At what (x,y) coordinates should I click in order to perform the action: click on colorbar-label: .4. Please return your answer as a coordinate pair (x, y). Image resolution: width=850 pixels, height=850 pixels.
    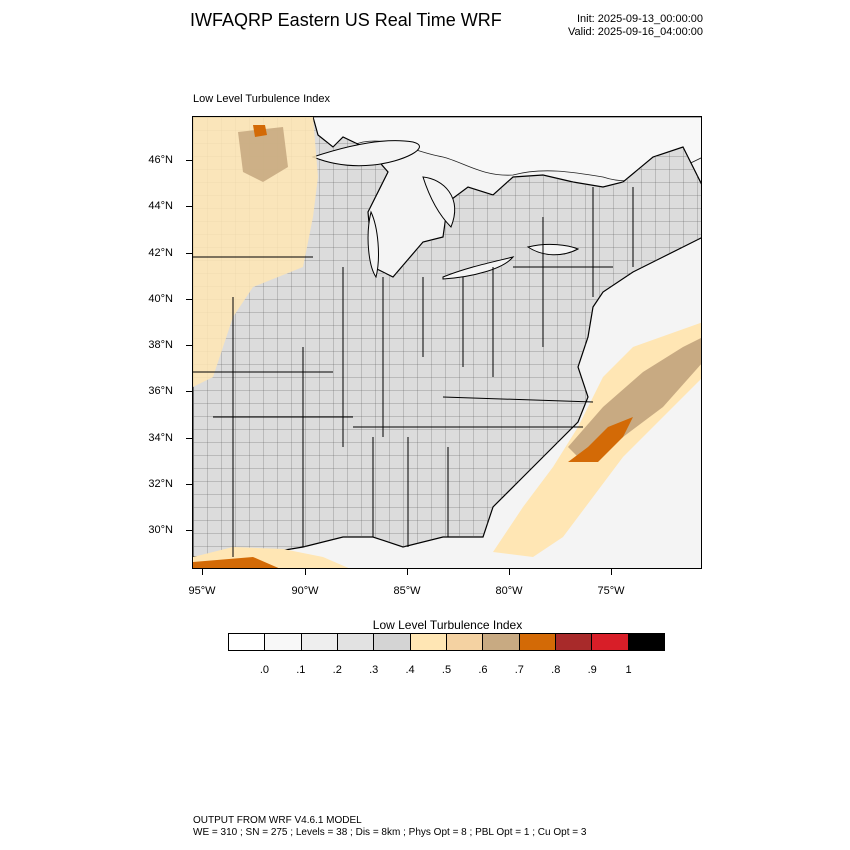
    Looking at the image, I should click on (410, 670).